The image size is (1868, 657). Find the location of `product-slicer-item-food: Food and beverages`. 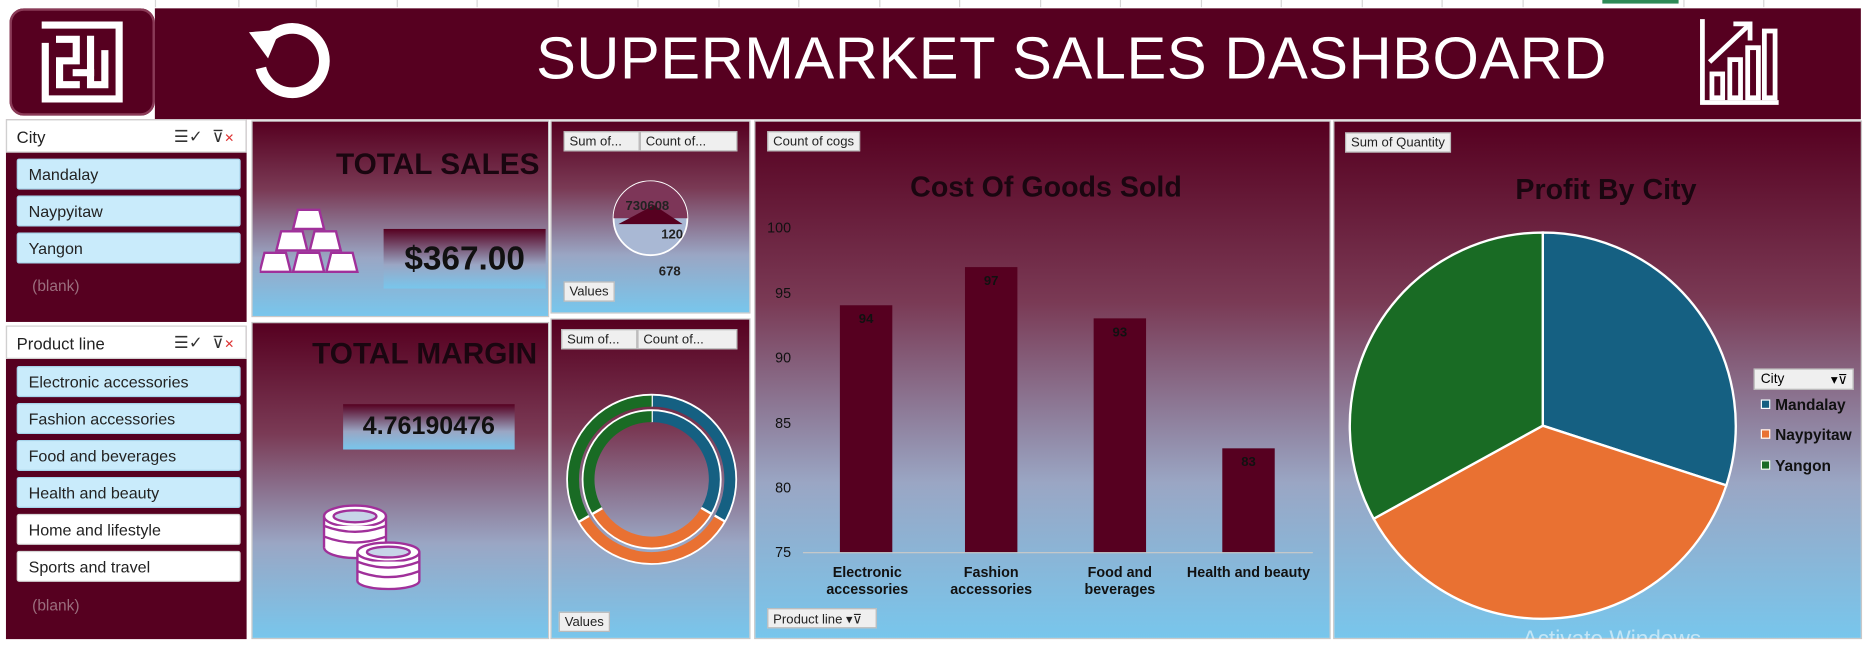

product-slicer-item-food: Food and beverages is located at coordinates (128, 455).